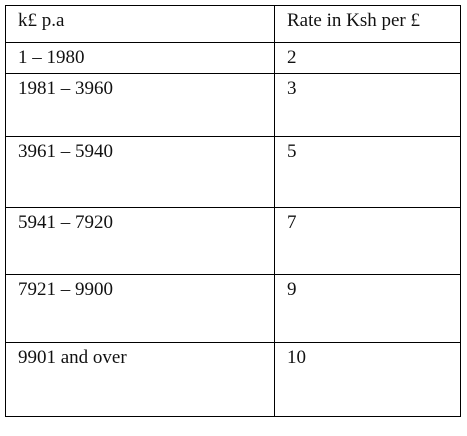 The width and height of the screenshot is (467, 436). Describe the element at coordinates (367, 105) in the screenshot. I see `rate-cell: 3` at that location.